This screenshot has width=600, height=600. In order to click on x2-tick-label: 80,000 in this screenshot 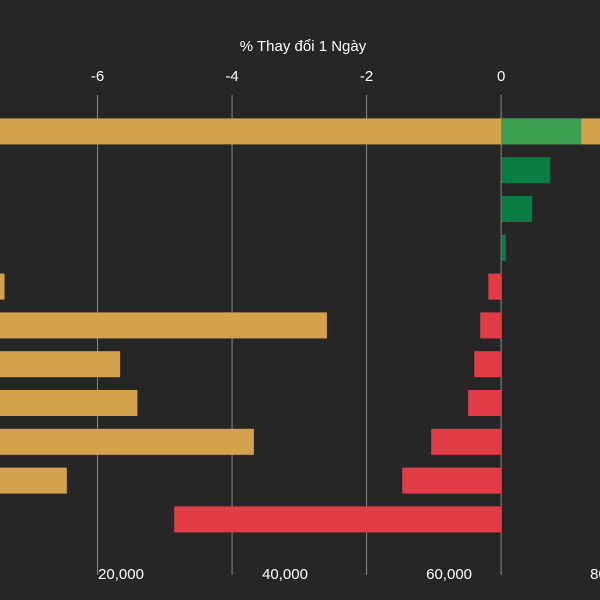, I will do `click(595, 574)`.